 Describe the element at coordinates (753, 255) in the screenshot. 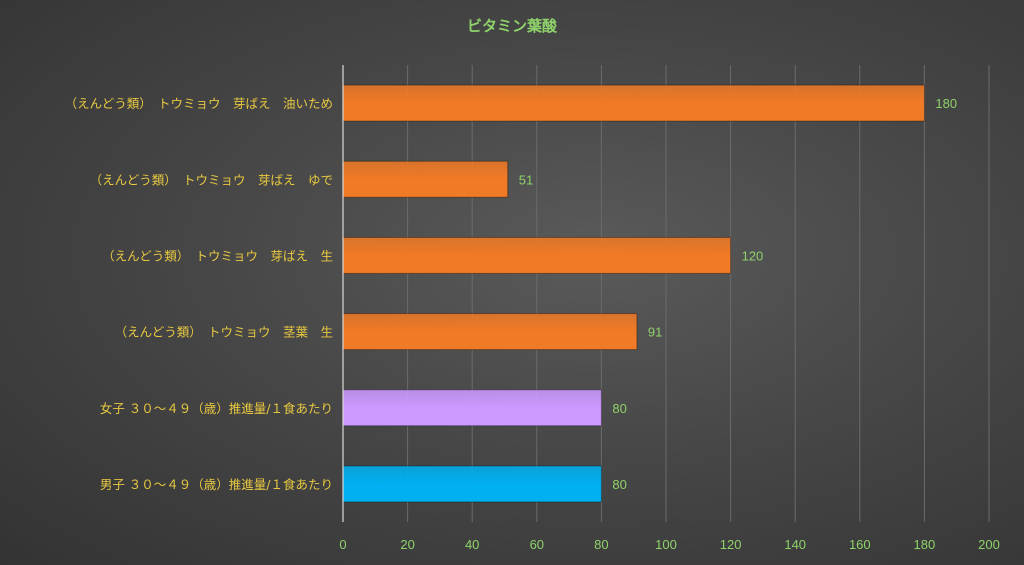

I see `data-label: 120` at that location.